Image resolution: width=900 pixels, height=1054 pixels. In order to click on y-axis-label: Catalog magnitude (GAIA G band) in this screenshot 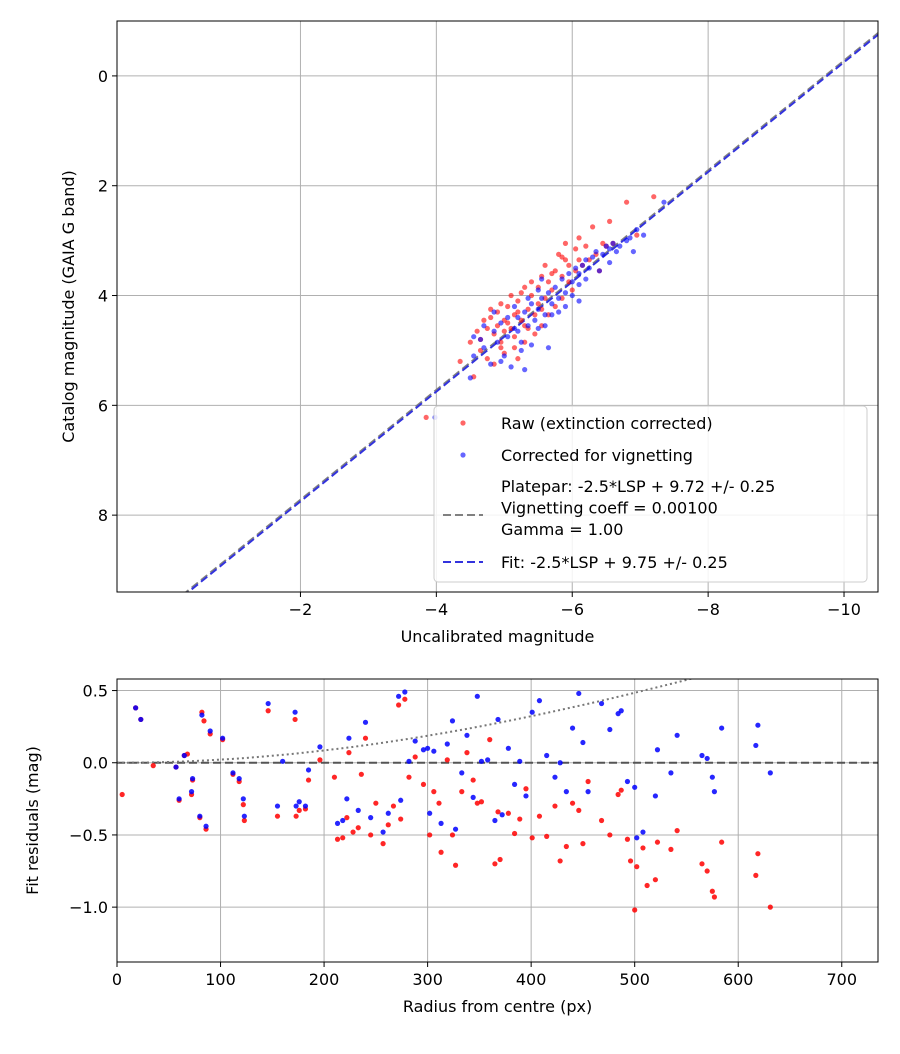, I will do `click(68, 306)`.